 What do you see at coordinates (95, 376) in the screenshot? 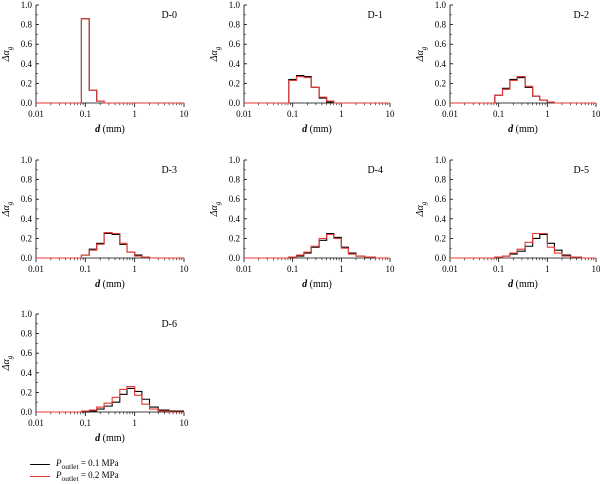
I see `chart-panel-d-6: 0.0 0.2 0.4 0.6 0.8 1.0 0.01 0.1 1 10 d (mm) Δαg D-6` at bounding box center [95, 376].